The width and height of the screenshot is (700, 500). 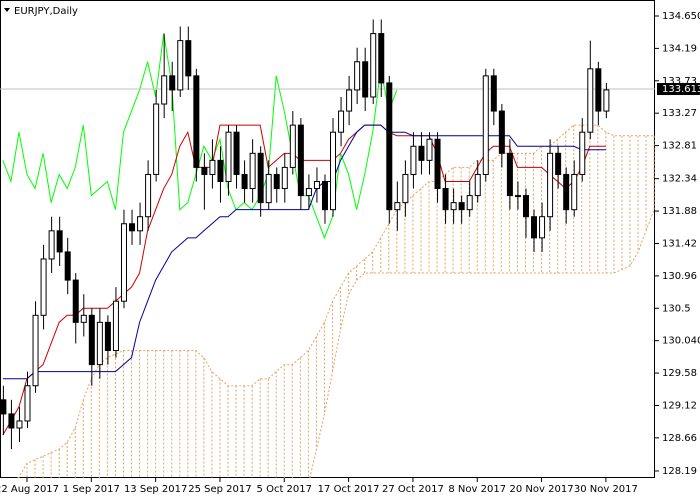 I want to click on y-tick-label: 130.040, so click(x=681, y=341).